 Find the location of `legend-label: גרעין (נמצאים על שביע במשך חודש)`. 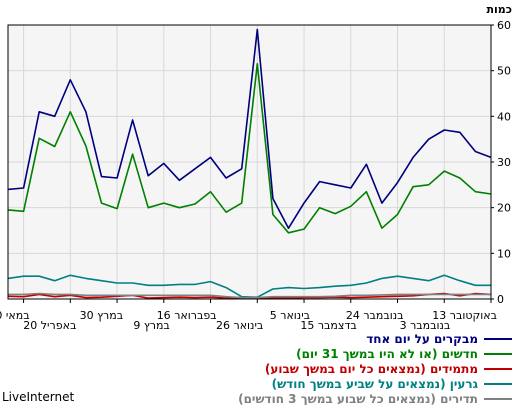

legend-label: גרעין (נמצאים על שביע במשך חודש) is located at coordinates (375, 384).